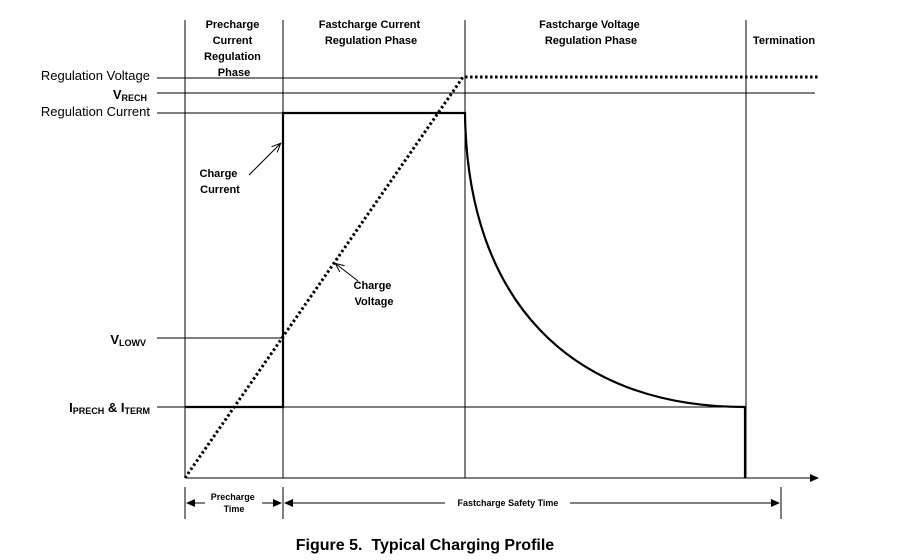 This screenshot has width=902, height=560. I want to click on phase-label-fastcharge-voltage: Fastcharge Voltage Regulation Phase, so click(591, 33).